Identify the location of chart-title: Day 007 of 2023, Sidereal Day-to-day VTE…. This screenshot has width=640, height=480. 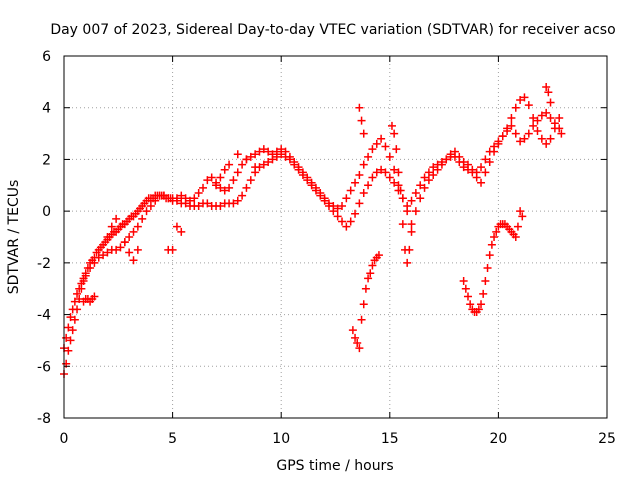
(332, 30).